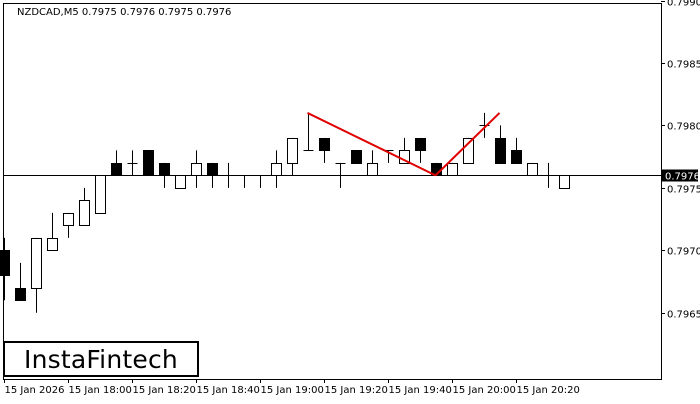 The height and width of the screenshot is (404, 700). What do you see at coordinates (356, 390) in the screenshot?
I see `time-tick-label: 15 Jan 19:20` at bounding box center [356, 390].